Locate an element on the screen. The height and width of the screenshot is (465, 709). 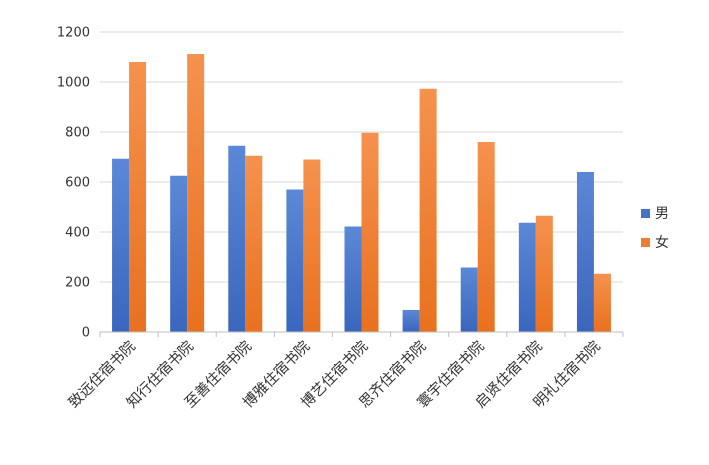
axes is located at coordinates (361, 334).